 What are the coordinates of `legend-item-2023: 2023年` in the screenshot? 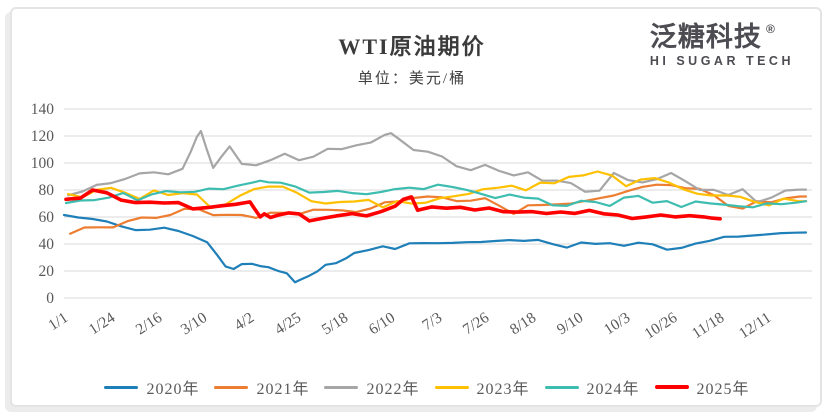 It's located at (482, 387).